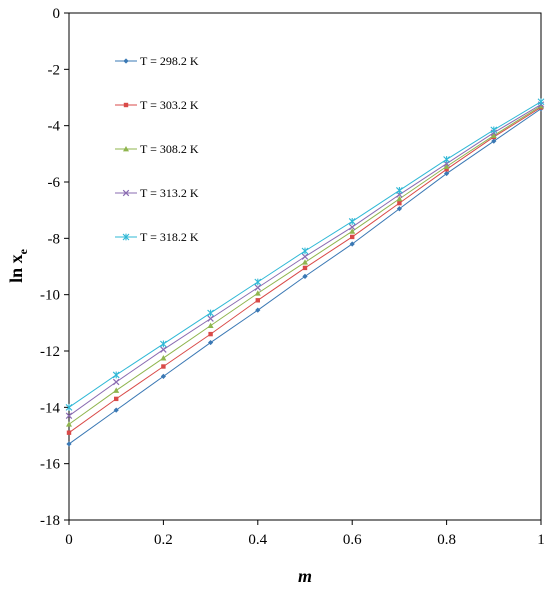  I want to click on legend-item: T = 313.2 K, so click(157, 193).